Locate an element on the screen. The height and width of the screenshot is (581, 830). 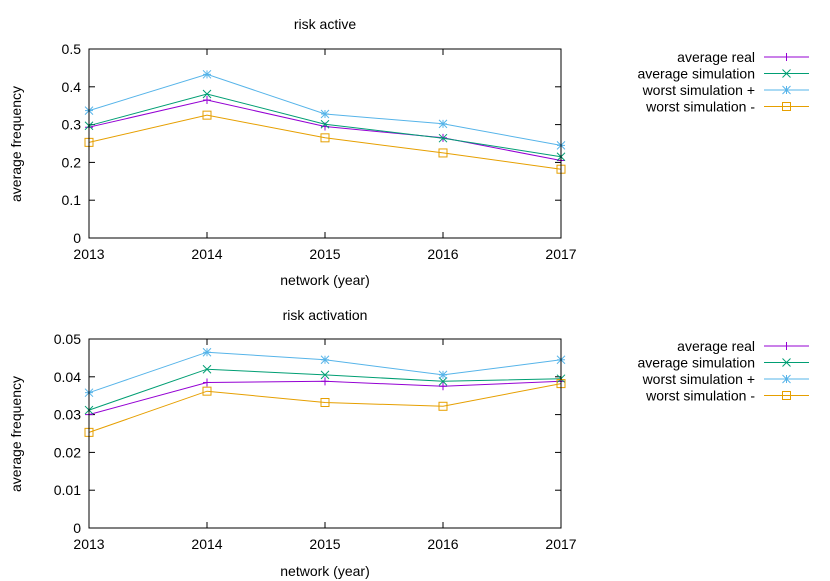
y-tick-label: 0.04 is located at coordinates (67, 377).